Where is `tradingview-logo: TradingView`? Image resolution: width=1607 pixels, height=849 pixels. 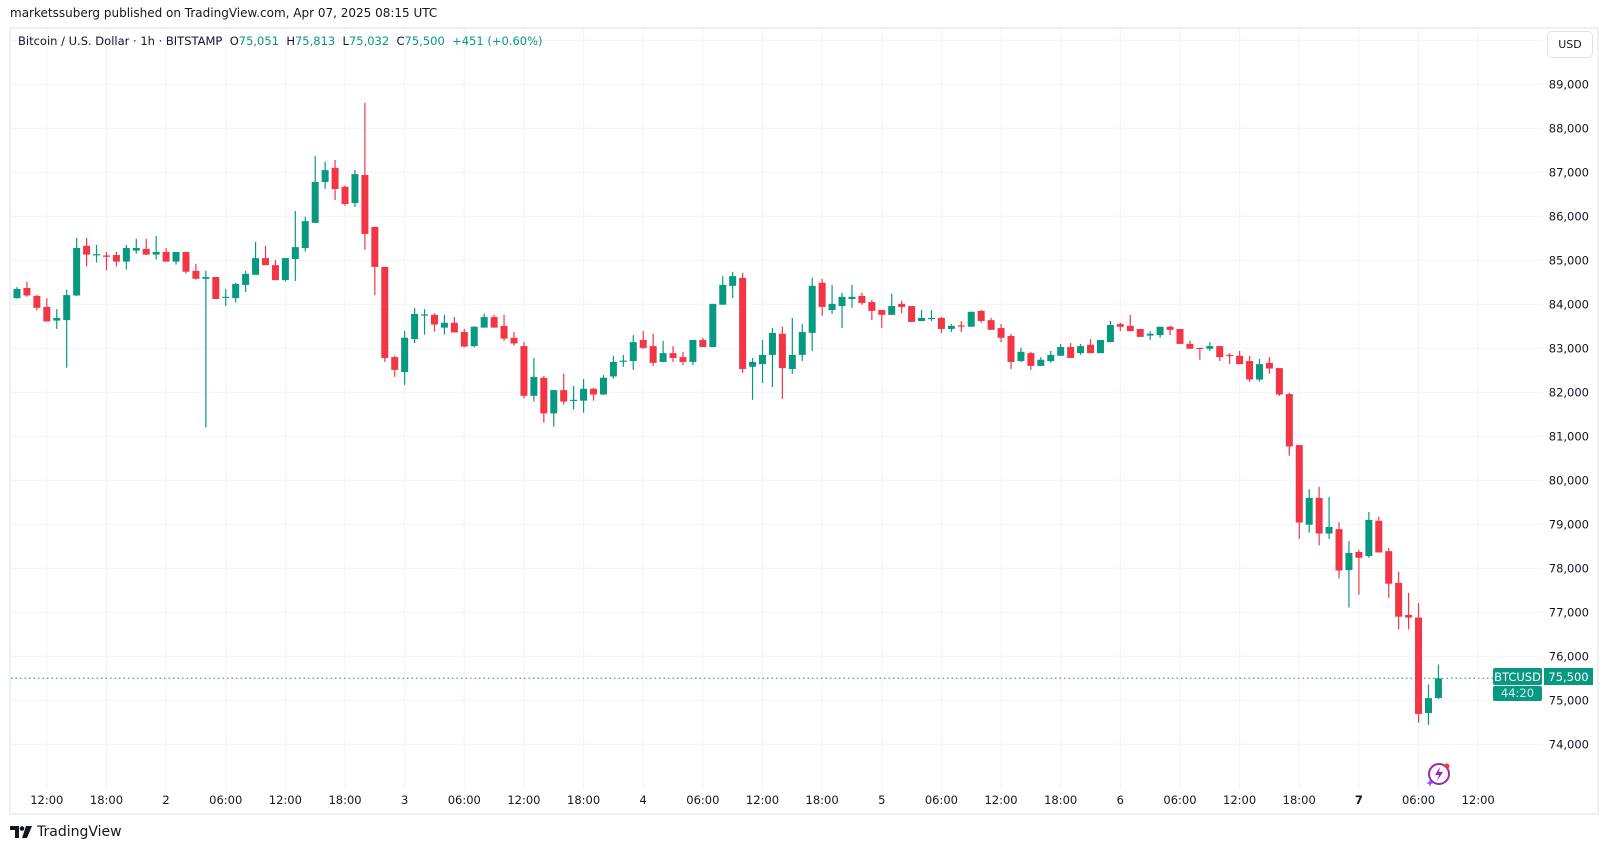
tradingview-logo: TradingView is located at coordinates (66, 832).